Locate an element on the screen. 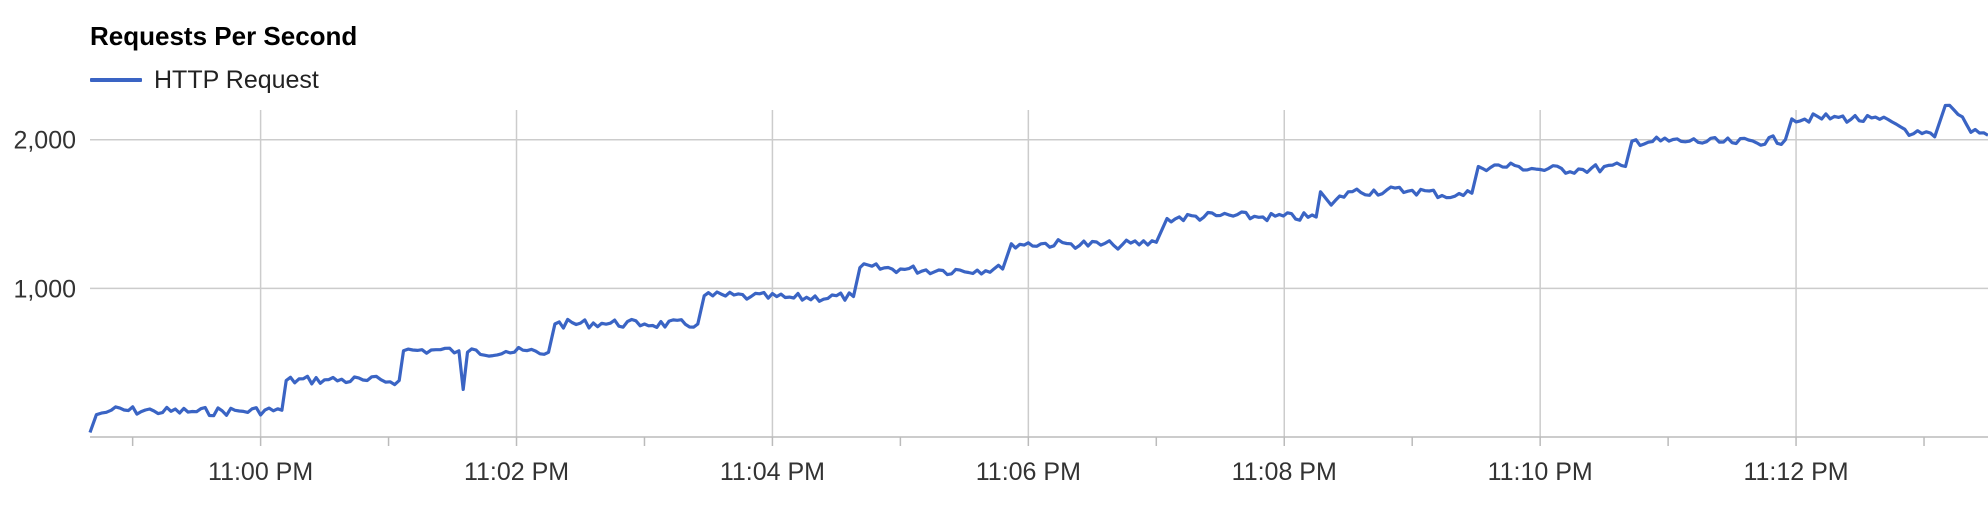  legend-swatch is located at coordinates (116, 80).